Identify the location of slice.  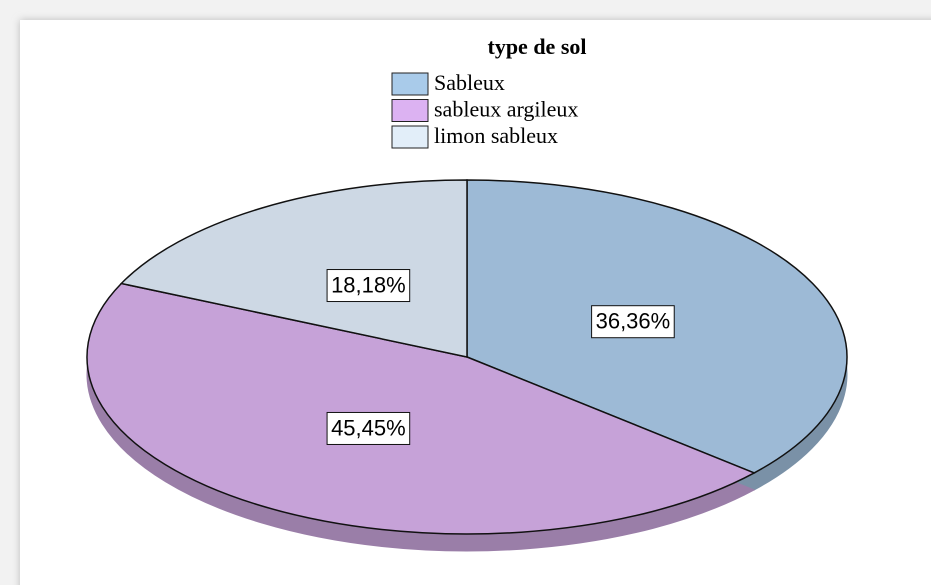
(293, 268).